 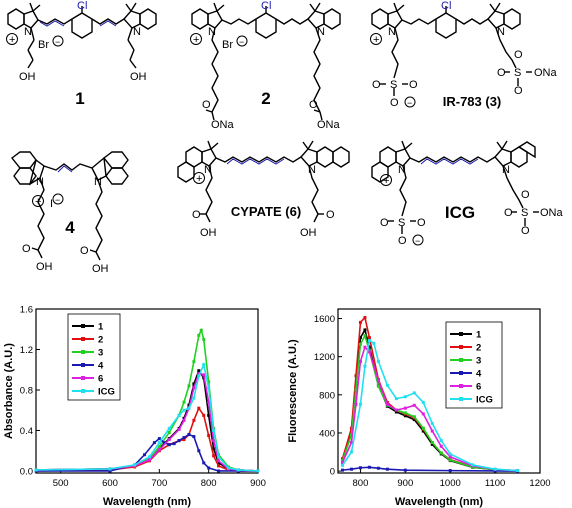 I want to click on x-tick-label: 800, so click(x=361, y=483).